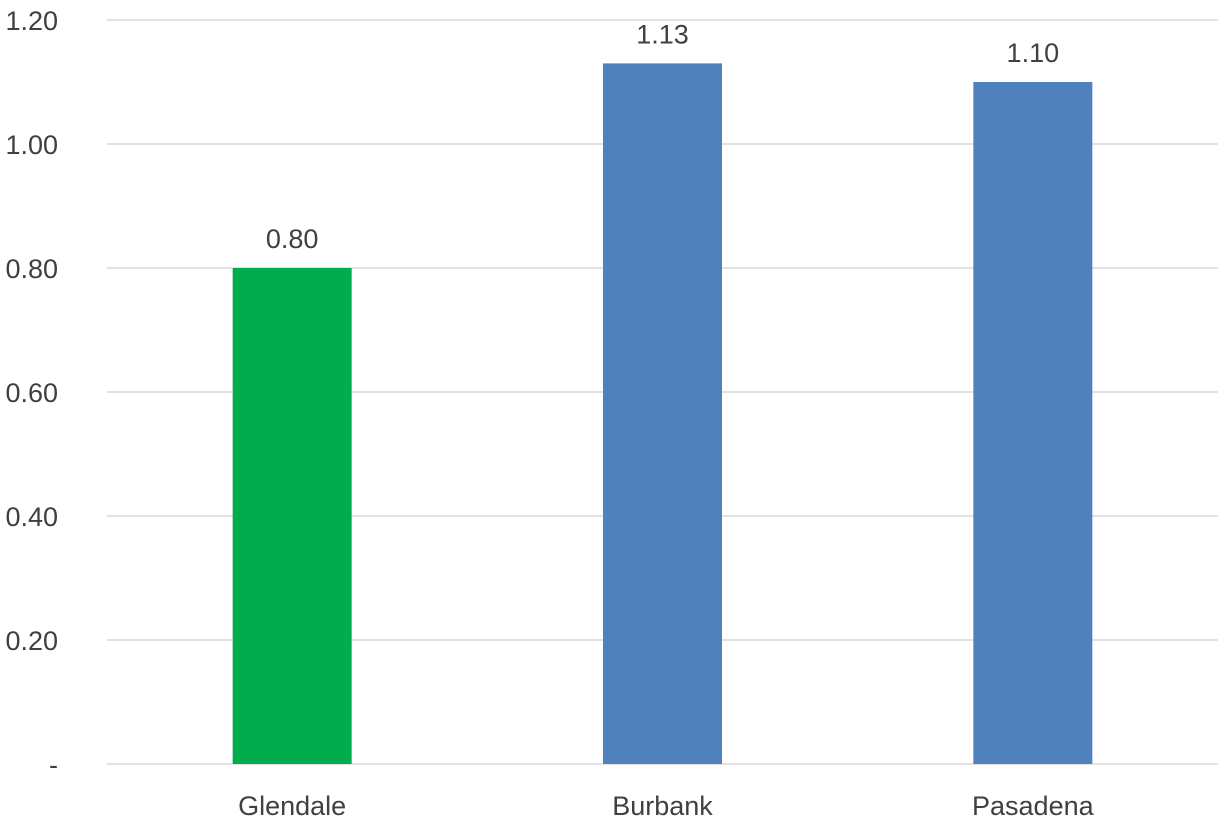  What do you see at coordinates (53, 765) in the screenshot?
I see `y-tick-label: -` at bounding box center [53, 765].